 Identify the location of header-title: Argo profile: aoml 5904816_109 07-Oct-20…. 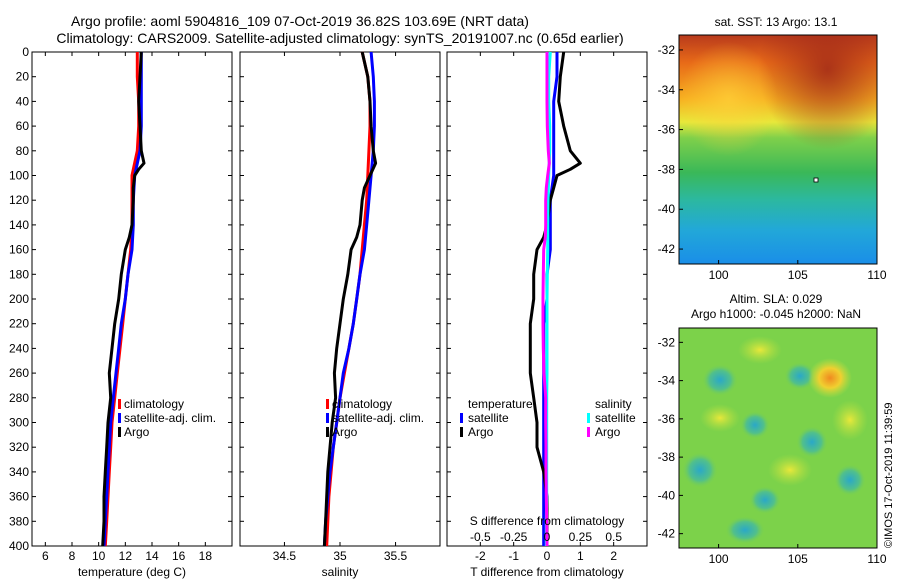
(300, 21).